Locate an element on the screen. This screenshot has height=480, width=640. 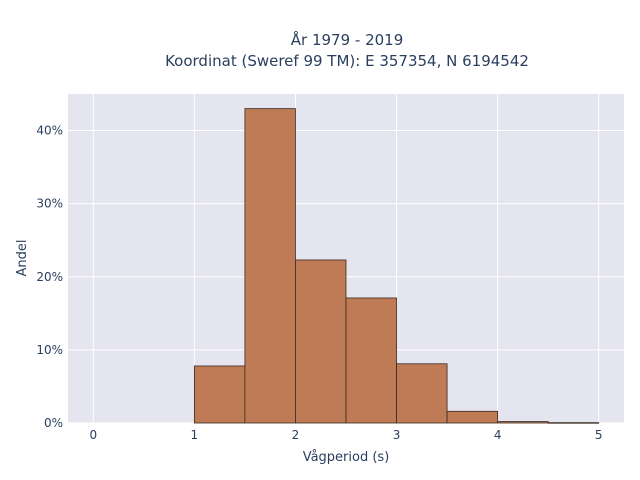
y-tick-label: 40% is located at coordinates (49, 131).